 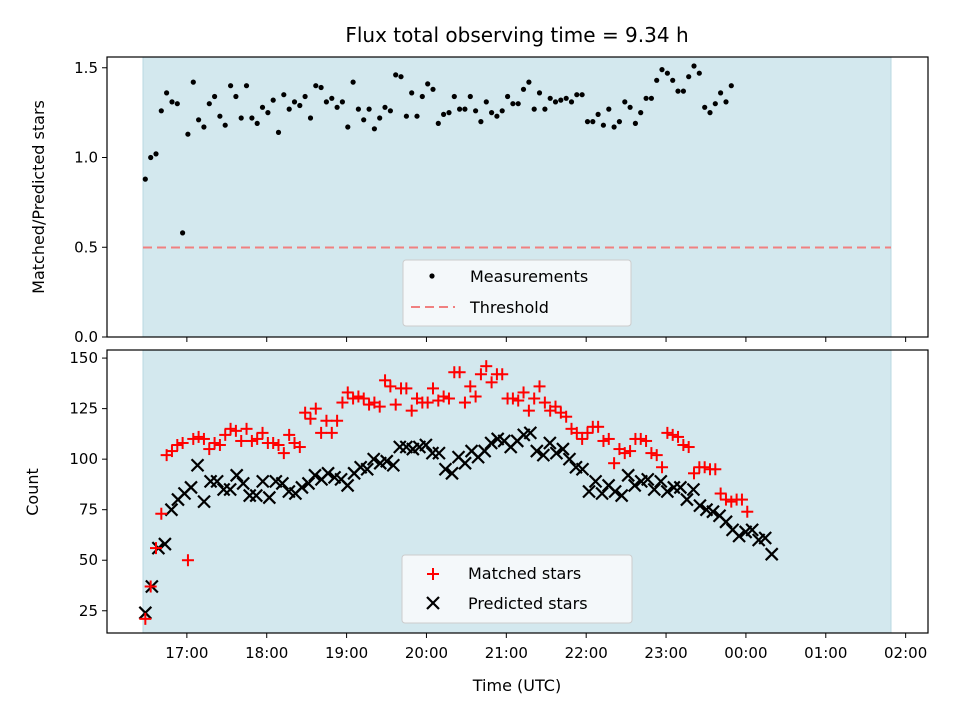 What do you see at coordinates (529, 276) in the screenshot?
I see `legend-measurements-label: Measurements` at bounding box center [529, 276].